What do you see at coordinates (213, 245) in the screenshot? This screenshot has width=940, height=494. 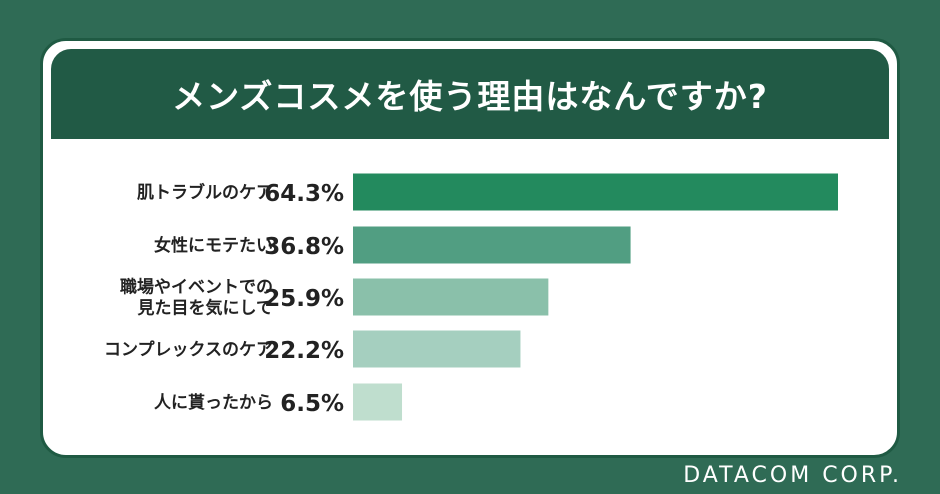 I see `category-label-1: 女性にモテたい` at bounding box center [213, 245].